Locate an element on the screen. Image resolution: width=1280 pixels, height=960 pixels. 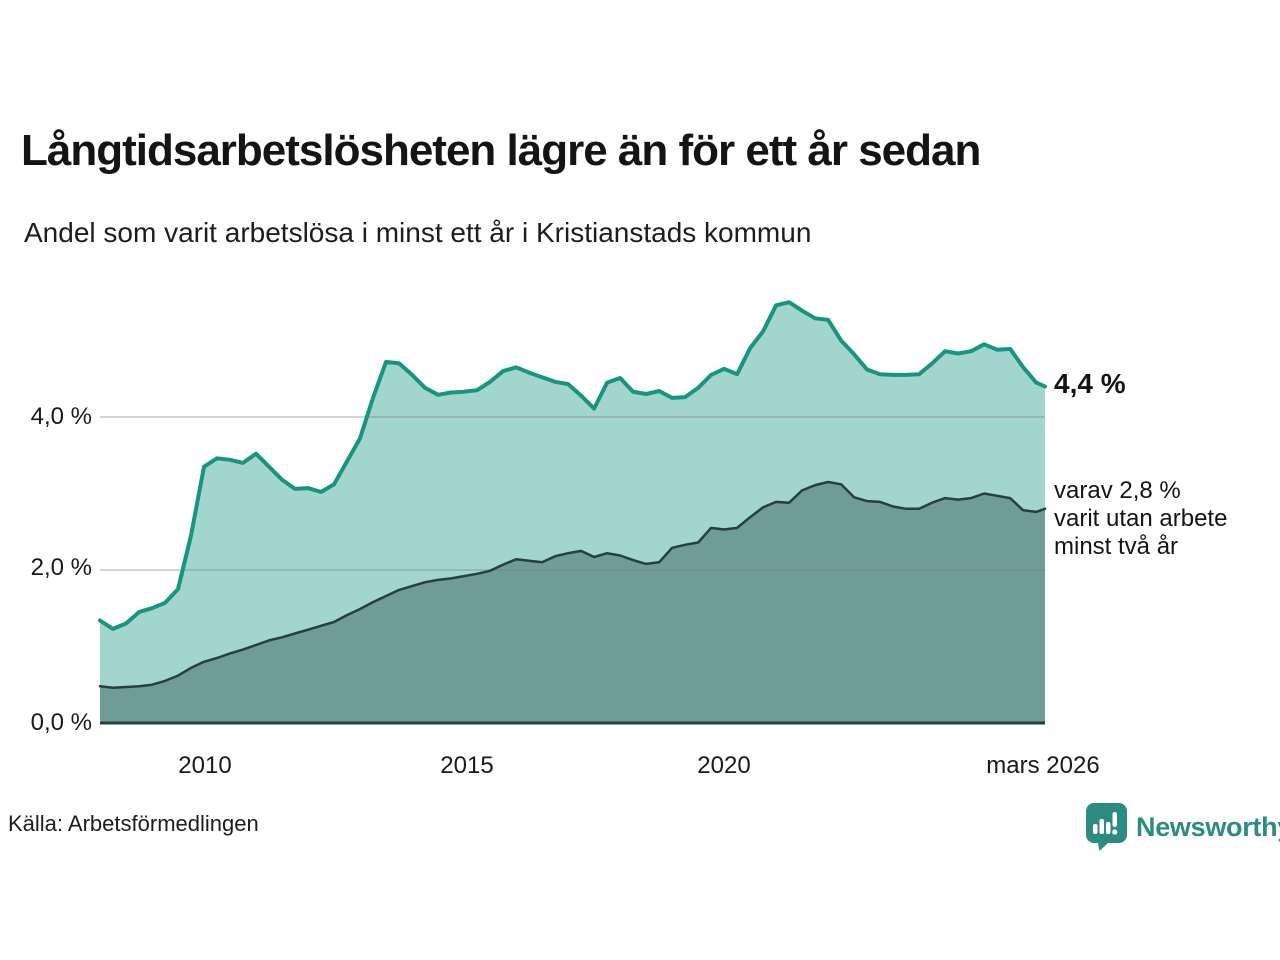
x-tick-label-2020: 2020 is located at coordinates (724, 765).